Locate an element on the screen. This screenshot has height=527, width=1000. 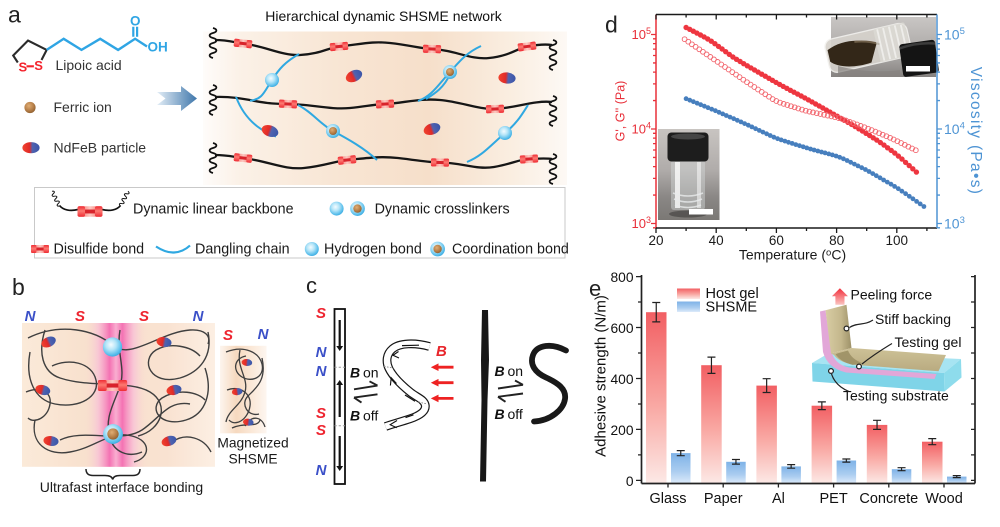
svg-text: 60 is located at coordinates (776, 240).